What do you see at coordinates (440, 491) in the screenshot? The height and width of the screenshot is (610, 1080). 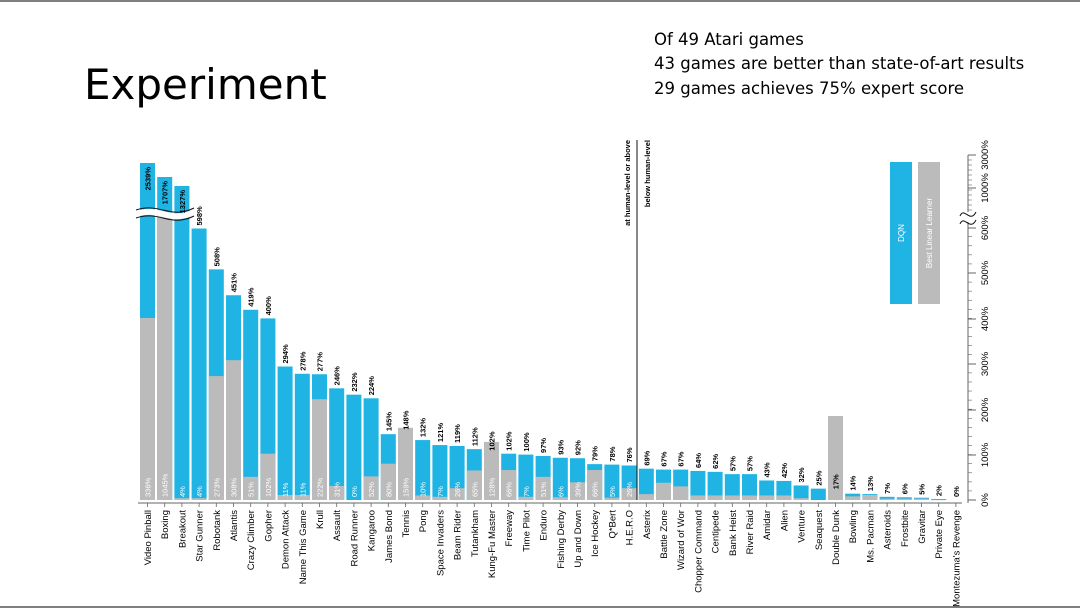 I see `linear-value-label: 7%` at bounding box center [440, 491].